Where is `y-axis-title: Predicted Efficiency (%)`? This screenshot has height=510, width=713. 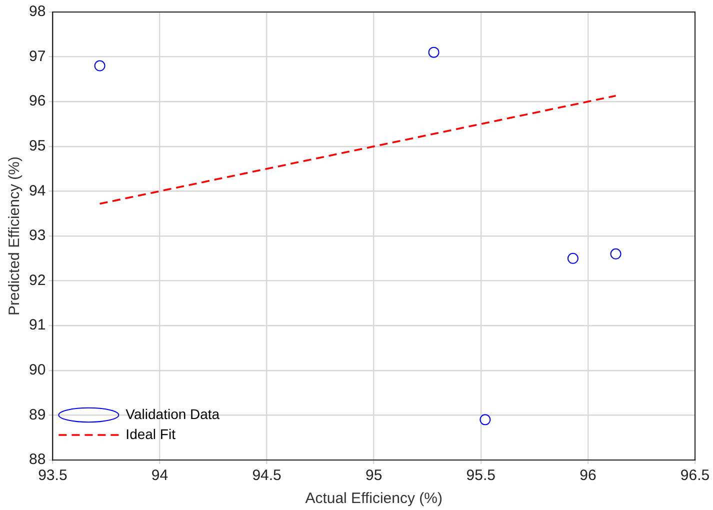
y-axis-title: Predicted Efficiency (%) is located at coordinates (15, 236).